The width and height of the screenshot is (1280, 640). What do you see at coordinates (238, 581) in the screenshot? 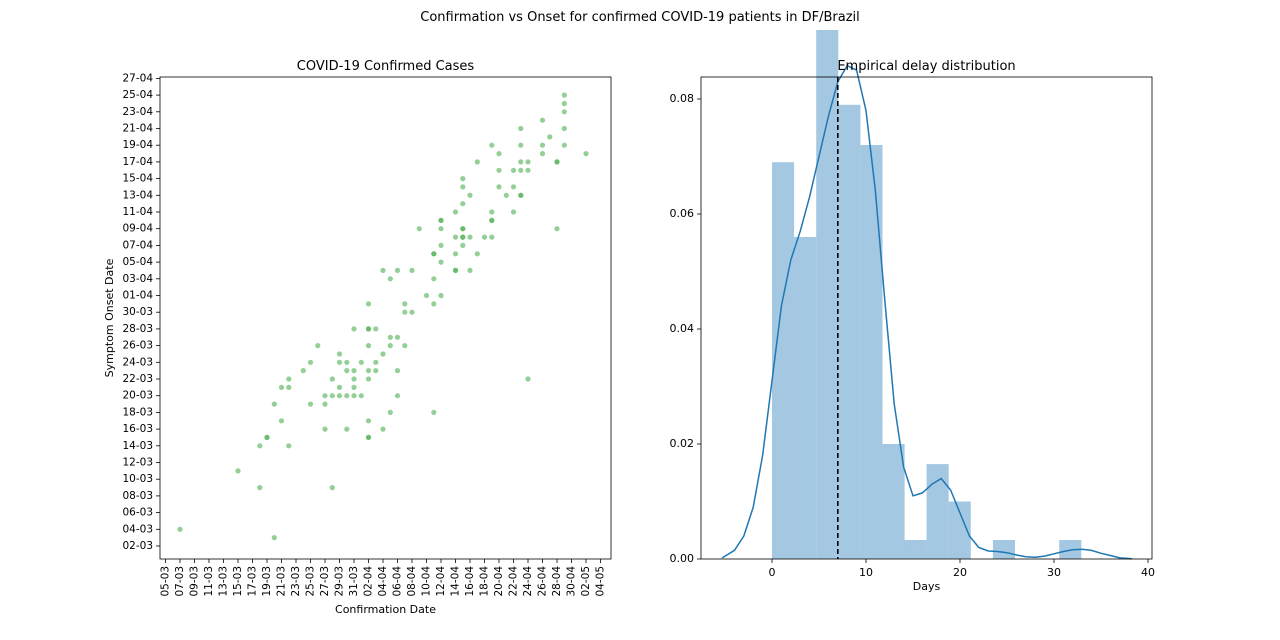
I see `x-tick-label: 15-03` at bounding box center [238, 581].